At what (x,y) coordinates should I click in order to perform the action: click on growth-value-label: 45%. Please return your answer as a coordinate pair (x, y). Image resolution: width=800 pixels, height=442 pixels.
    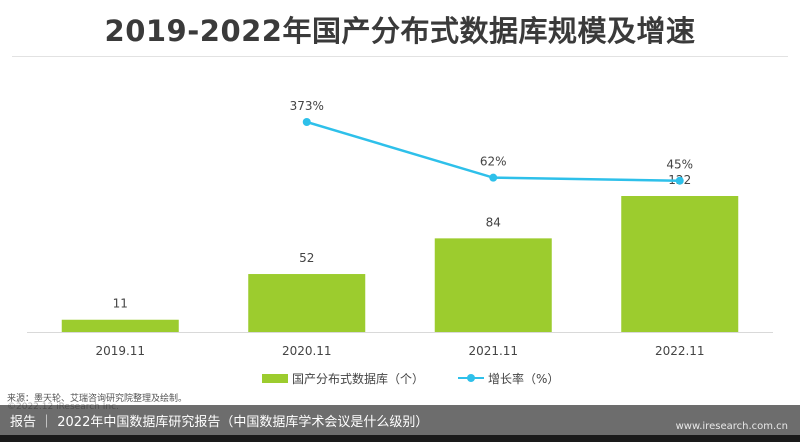
    Looking at the image, I should click on (679, 165).